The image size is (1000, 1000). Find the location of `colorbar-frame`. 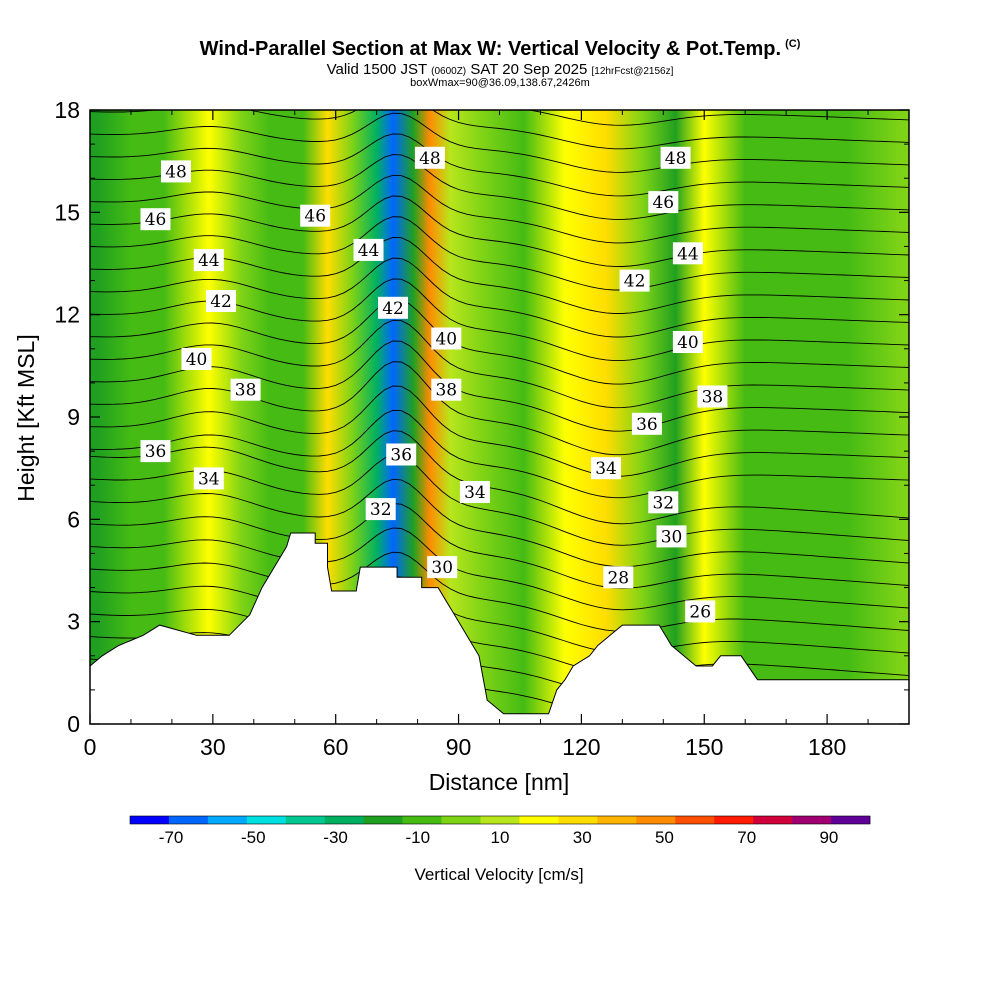

colorbar-frame is located at coordinates (500, 820).